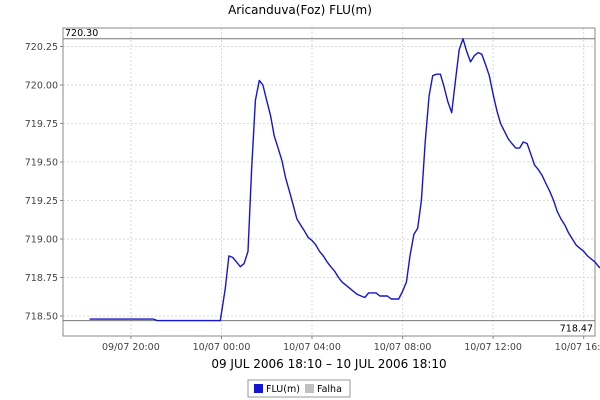 The height and width of the screenshot is (400, 600). Describe the element at coordinates (577, 347) in the screenshot. I see `x-tick-label: 10/07 16:00` at that location.